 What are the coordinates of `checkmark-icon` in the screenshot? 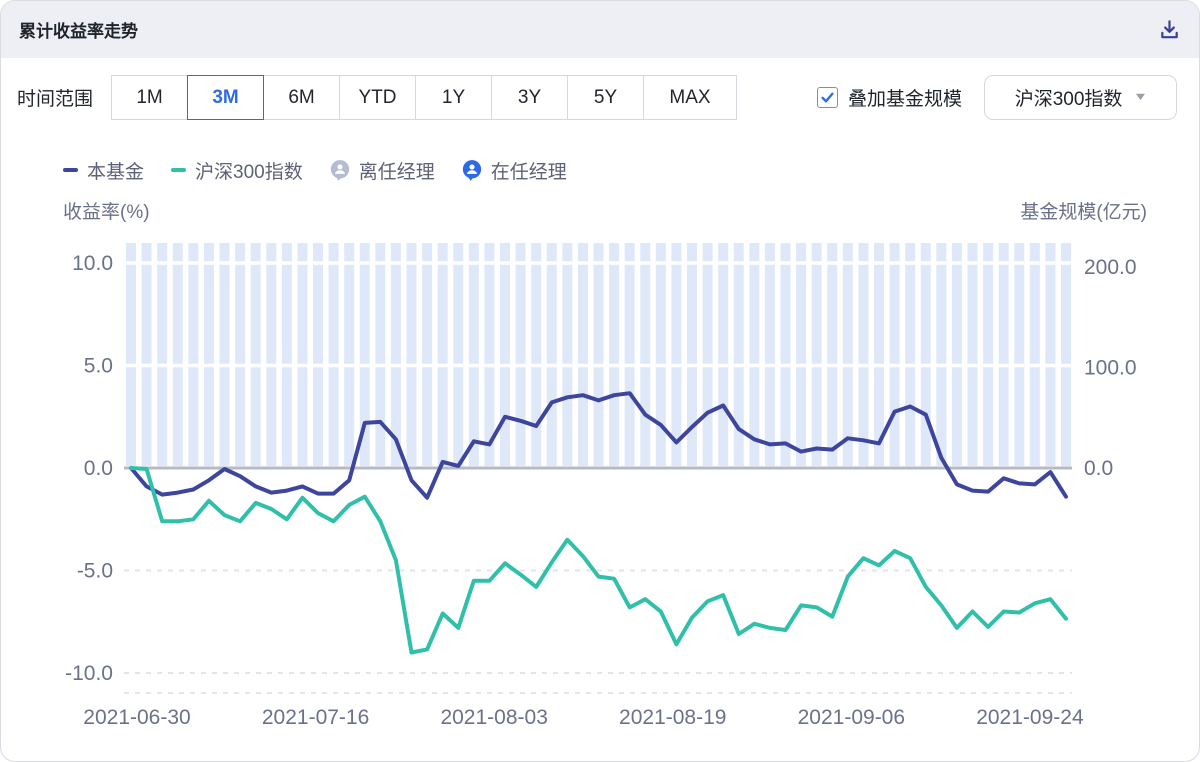 It's located at (827, 97).